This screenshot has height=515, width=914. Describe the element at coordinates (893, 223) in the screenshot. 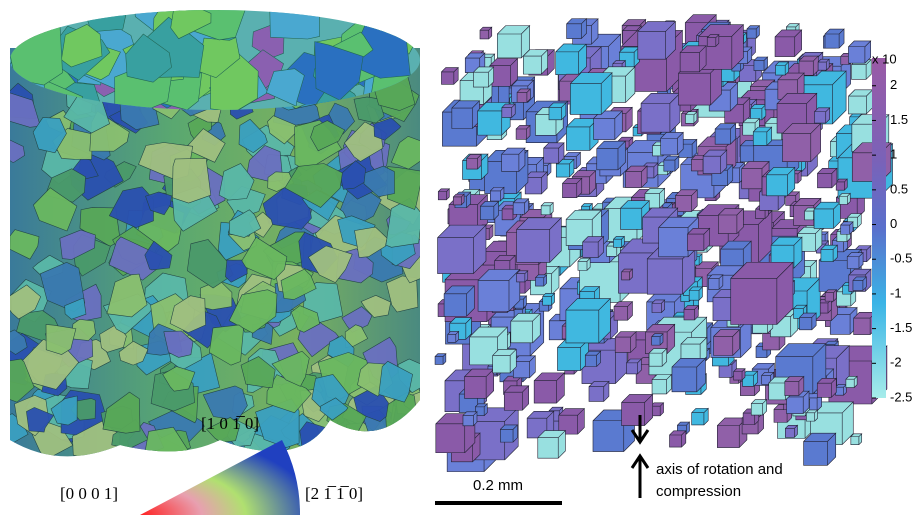

I see `colorbar-tick-label: 0` at that location.